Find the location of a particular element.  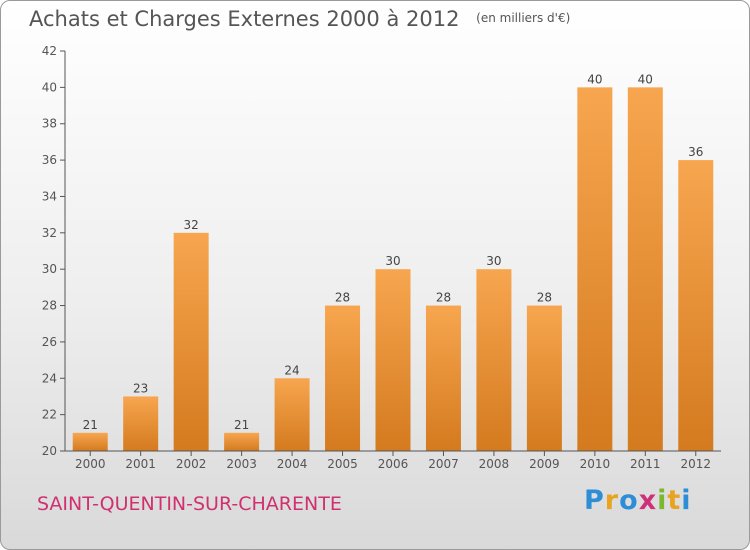

x-tick-label: 2012 is located at coordinates (695, 464).